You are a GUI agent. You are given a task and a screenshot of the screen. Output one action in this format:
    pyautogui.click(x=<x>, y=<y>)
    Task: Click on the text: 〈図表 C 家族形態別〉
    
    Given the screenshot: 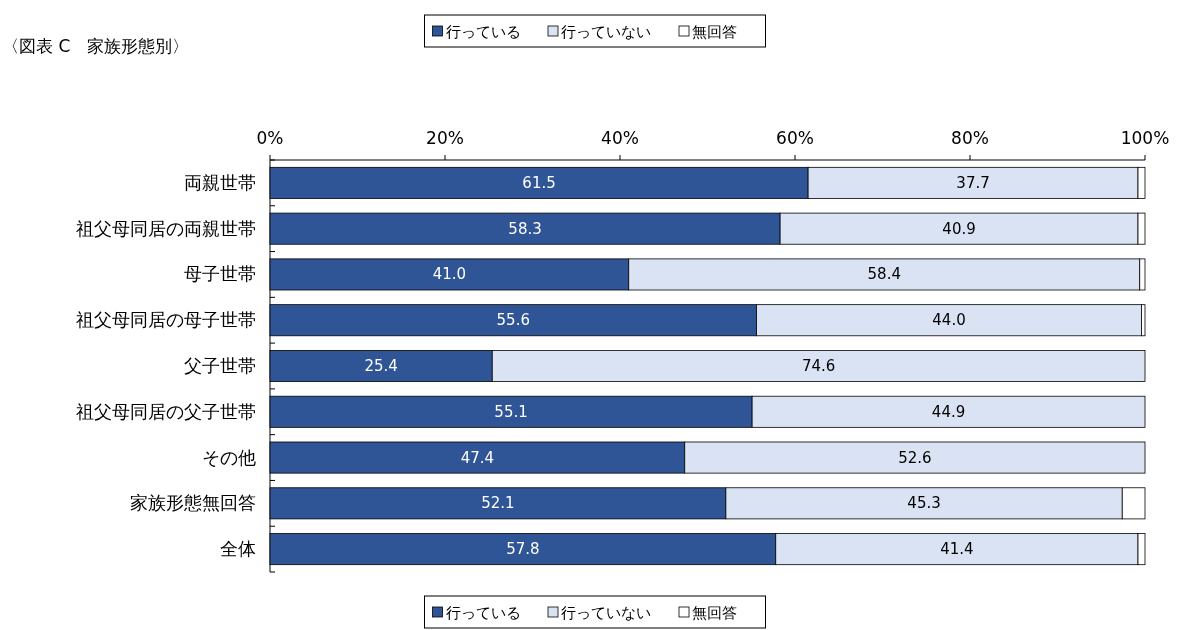 What is the action you would take?
    pyautogui.click(x=96, y=46)
    